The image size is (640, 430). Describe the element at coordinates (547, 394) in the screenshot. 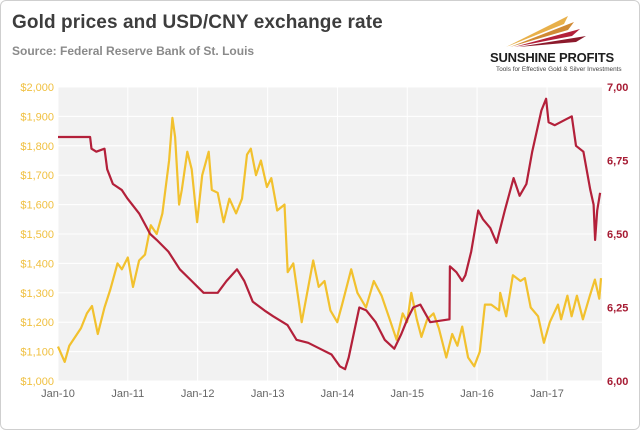

I see `x-tick-label: Jan-17` at that location.